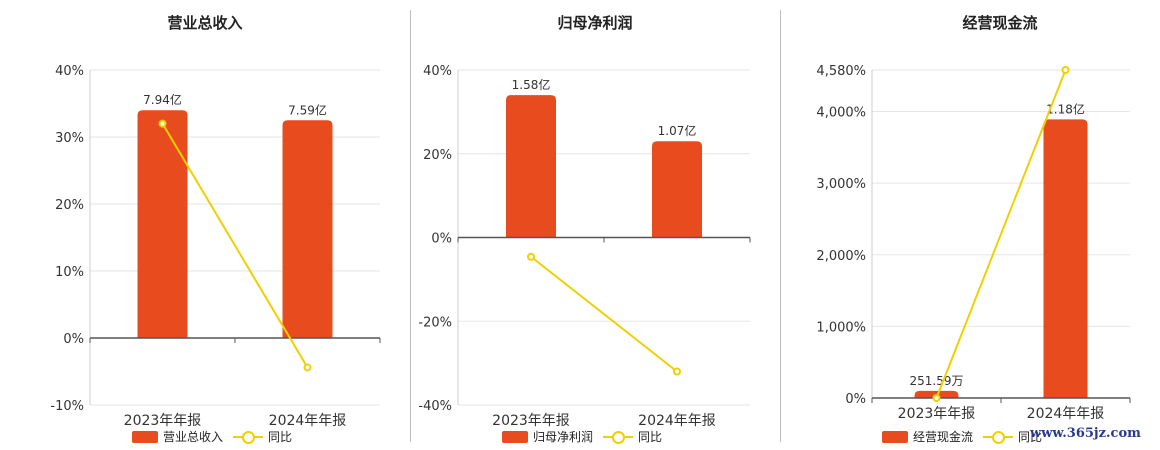 Image resolution: width=1160 pixels, height=450 pixels. Describe the element at coordinates (943, 437) in the screenshot. I see `legend-label: 经营现金流` at that location.